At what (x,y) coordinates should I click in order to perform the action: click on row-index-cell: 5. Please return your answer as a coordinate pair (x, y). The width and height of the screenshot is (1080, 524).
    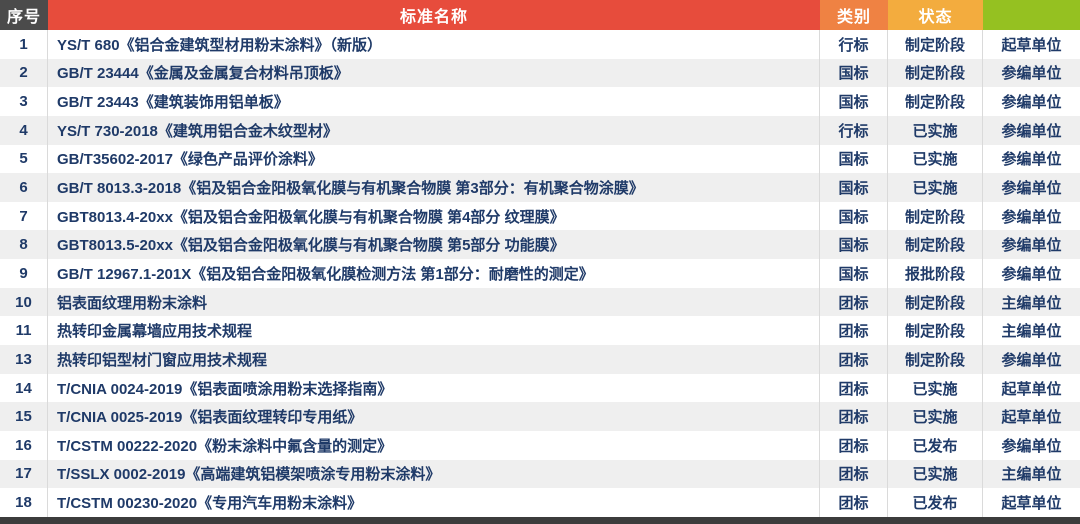
    Looking at the image, I should click on (24, 159).